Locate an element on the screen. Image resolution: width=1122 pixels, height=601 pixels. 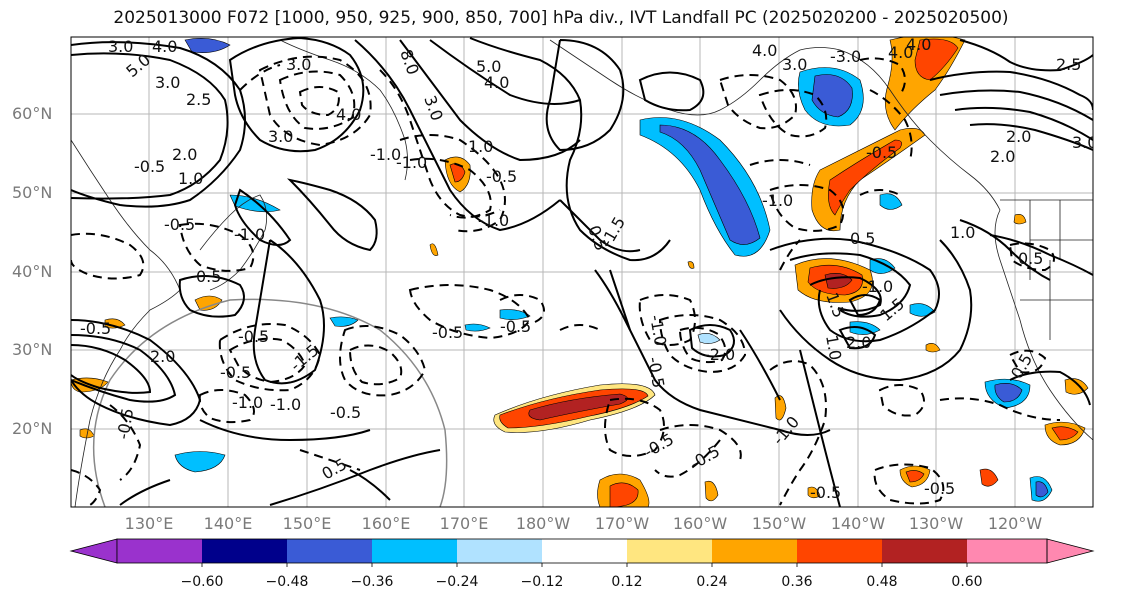
lon-label: 170°E is located at coordinates (464, 523).